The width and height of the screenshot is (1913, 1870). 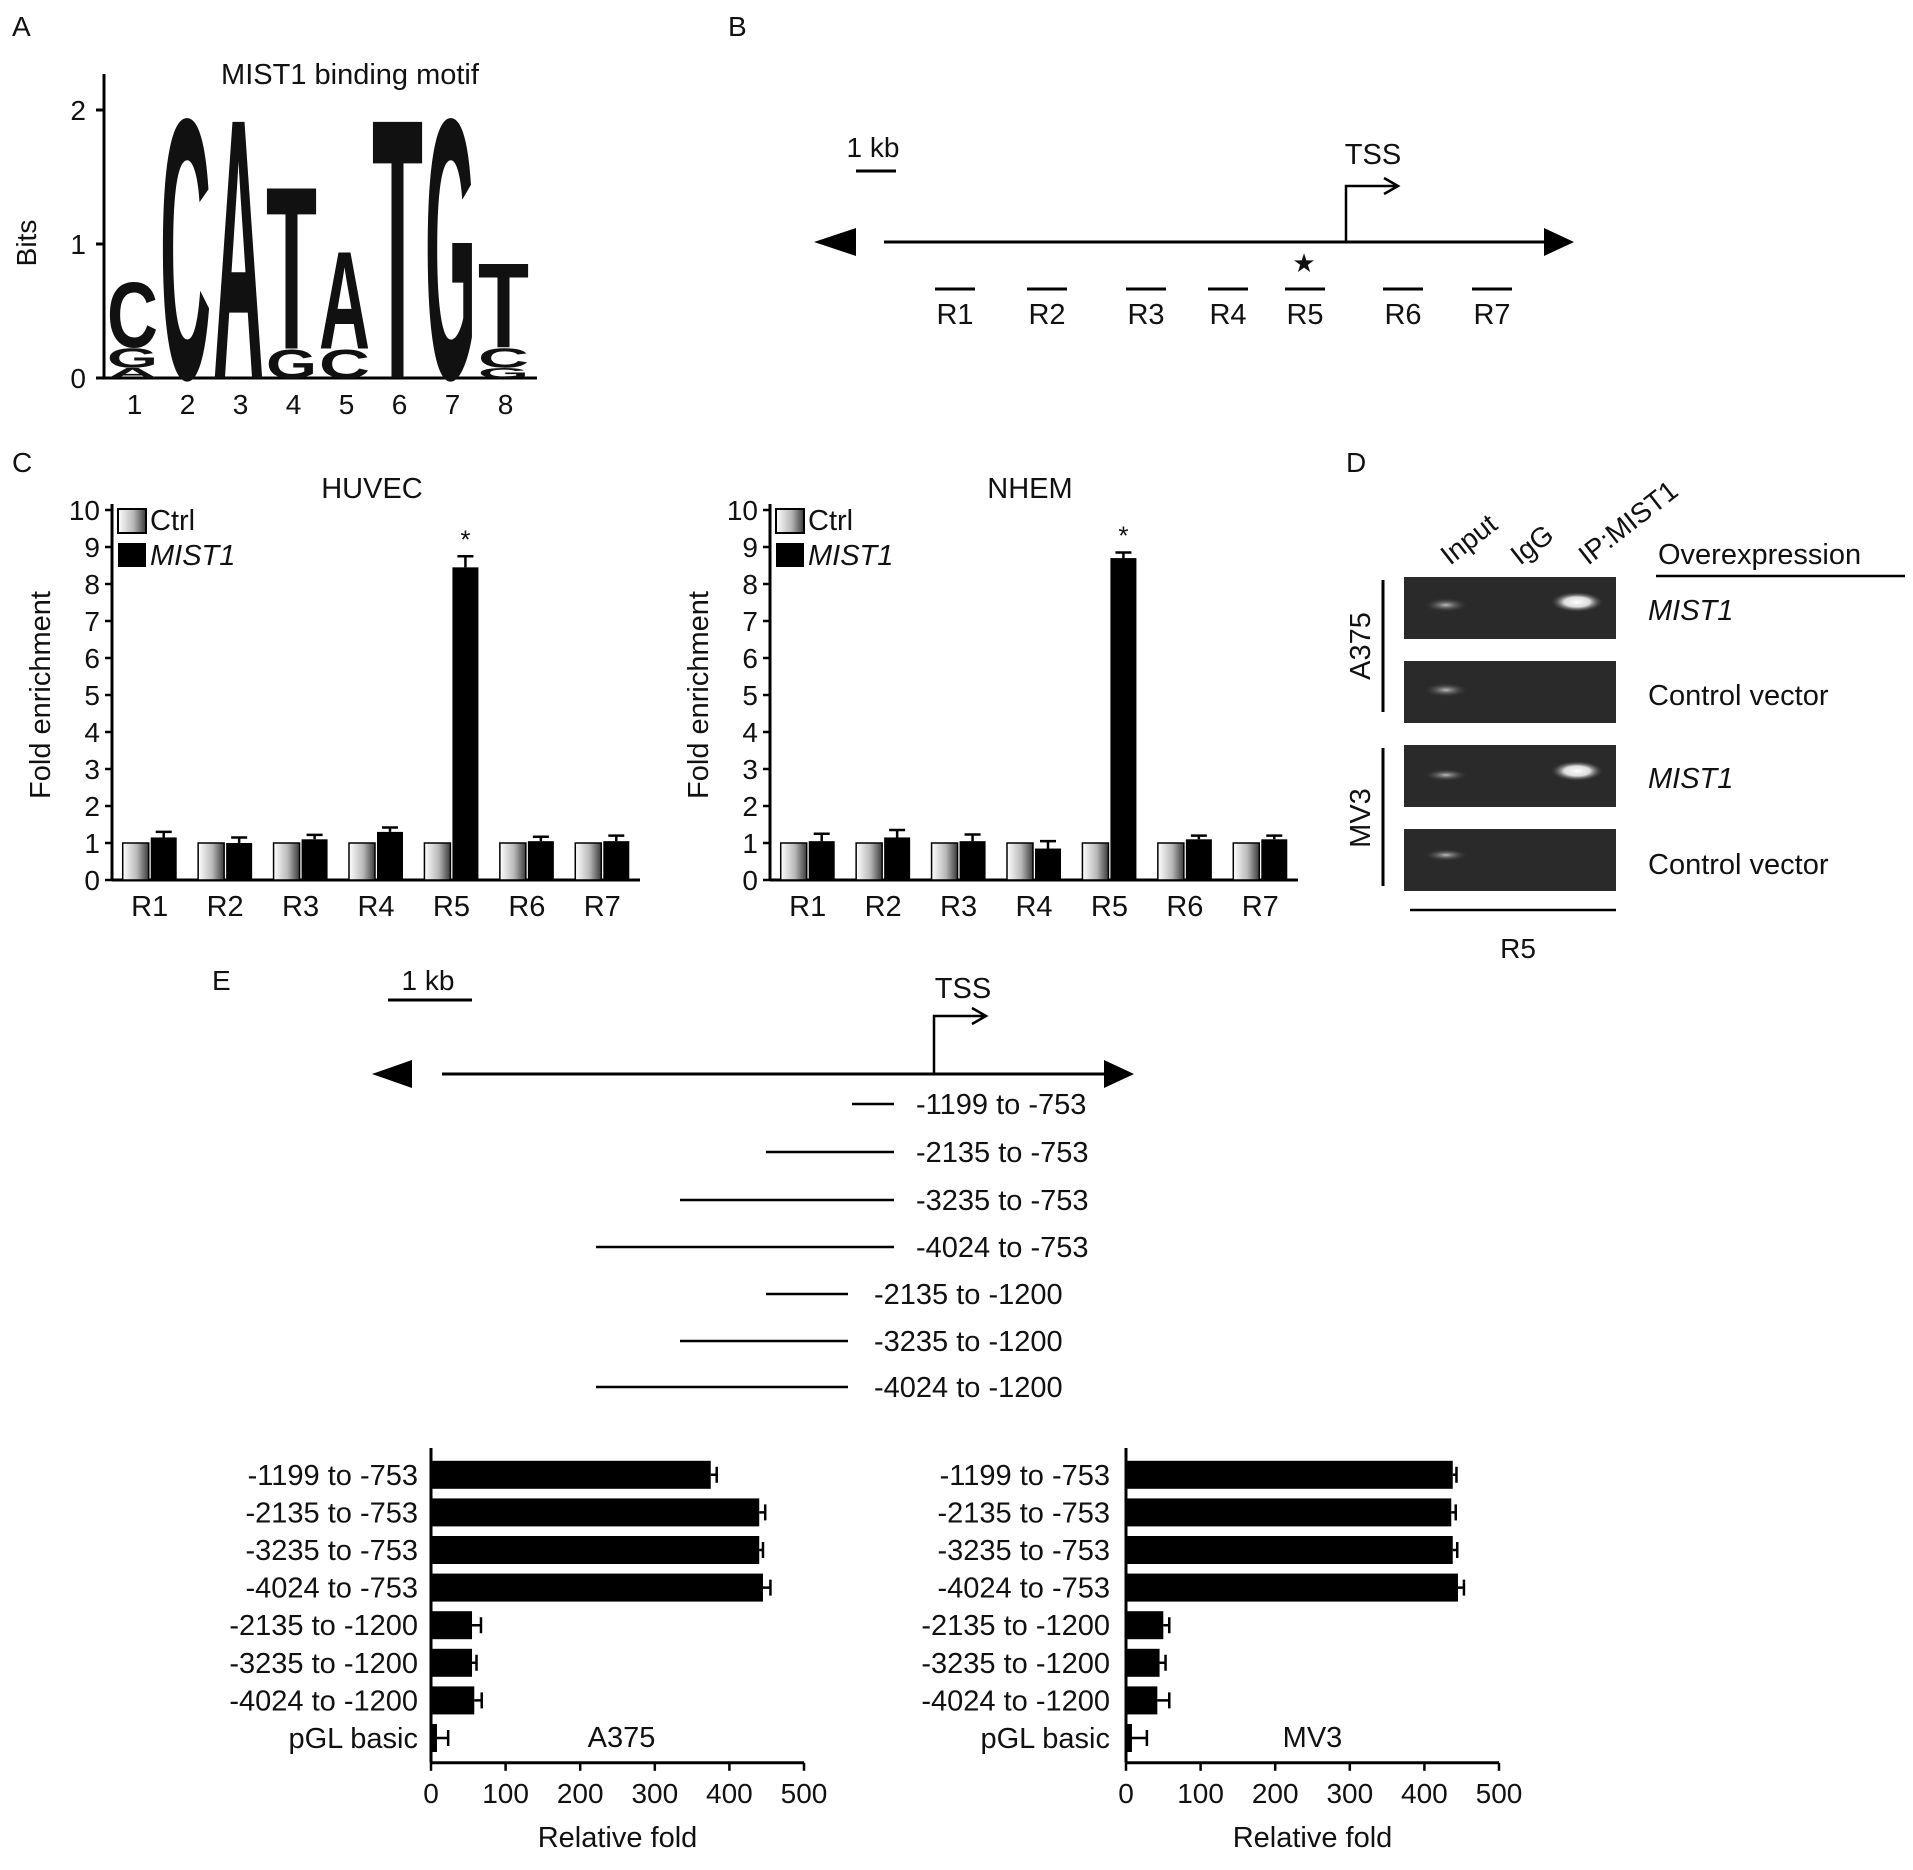 What do you see at coordinates (1048, 844) in the screenshot?
I see `nhem-errorbar-r4` at bounding box center [1048, 844].